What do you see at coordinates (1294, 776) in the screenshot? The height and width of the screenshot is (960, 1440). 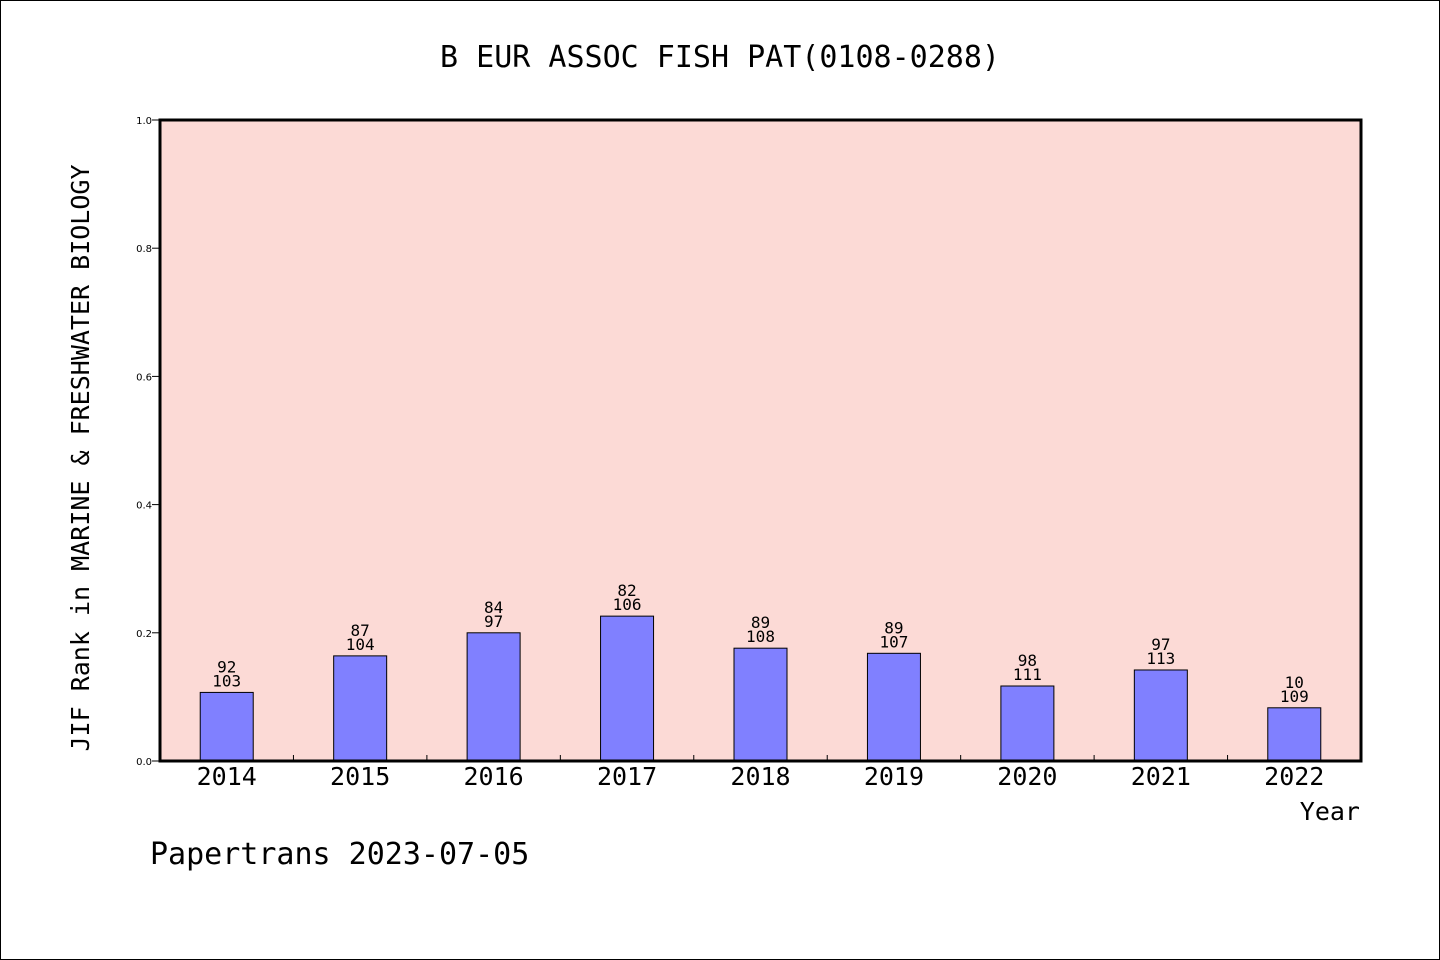 I see `x-tick-label: 2022` at bounding box center [1294, 776].